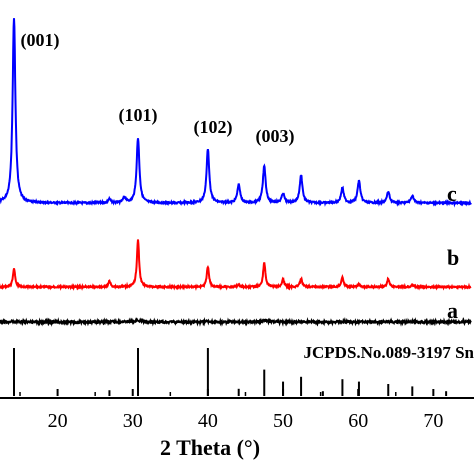  Describe the element at coordinates (389, 352) in the screenshot. I see `reference-label: JCPDS.No.089-3197 Sn` at that location.